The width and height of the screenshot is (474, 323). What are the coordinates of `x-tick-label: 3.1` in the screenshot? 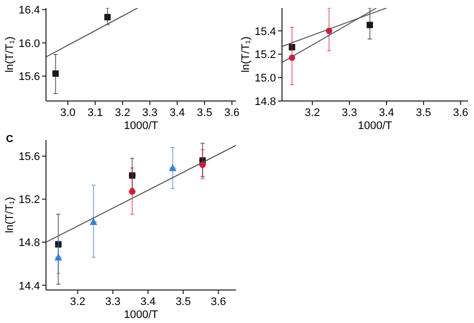 It's located at (95, 113).